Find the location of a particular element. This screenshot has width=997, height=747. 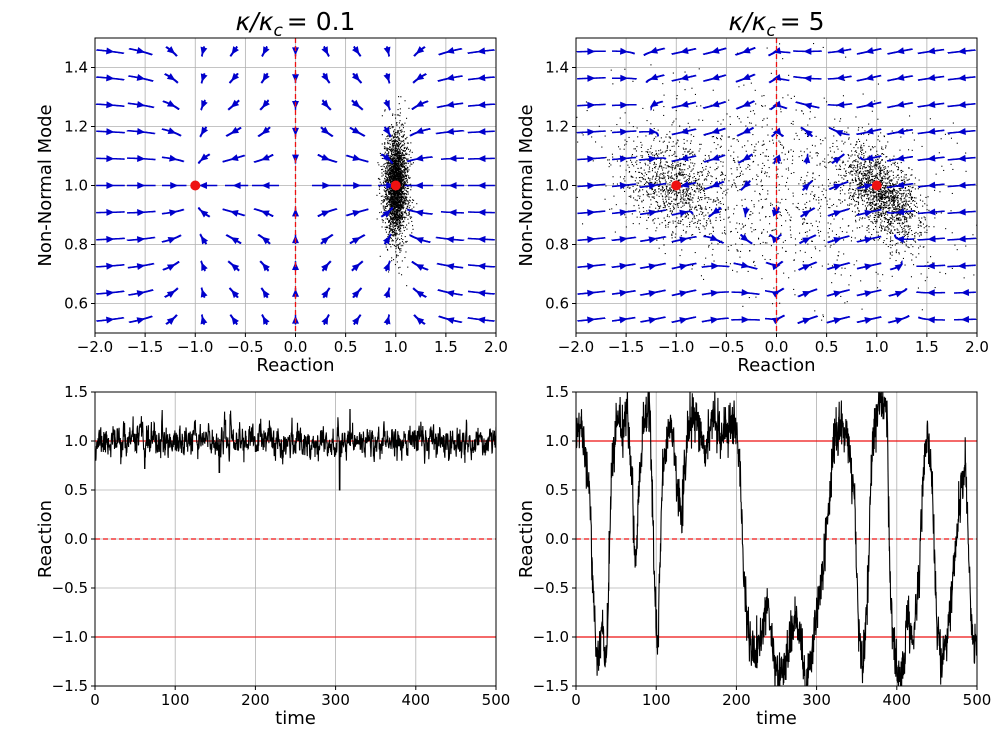

y-tick-label: 0.8 is located at coordinates (76, 245).